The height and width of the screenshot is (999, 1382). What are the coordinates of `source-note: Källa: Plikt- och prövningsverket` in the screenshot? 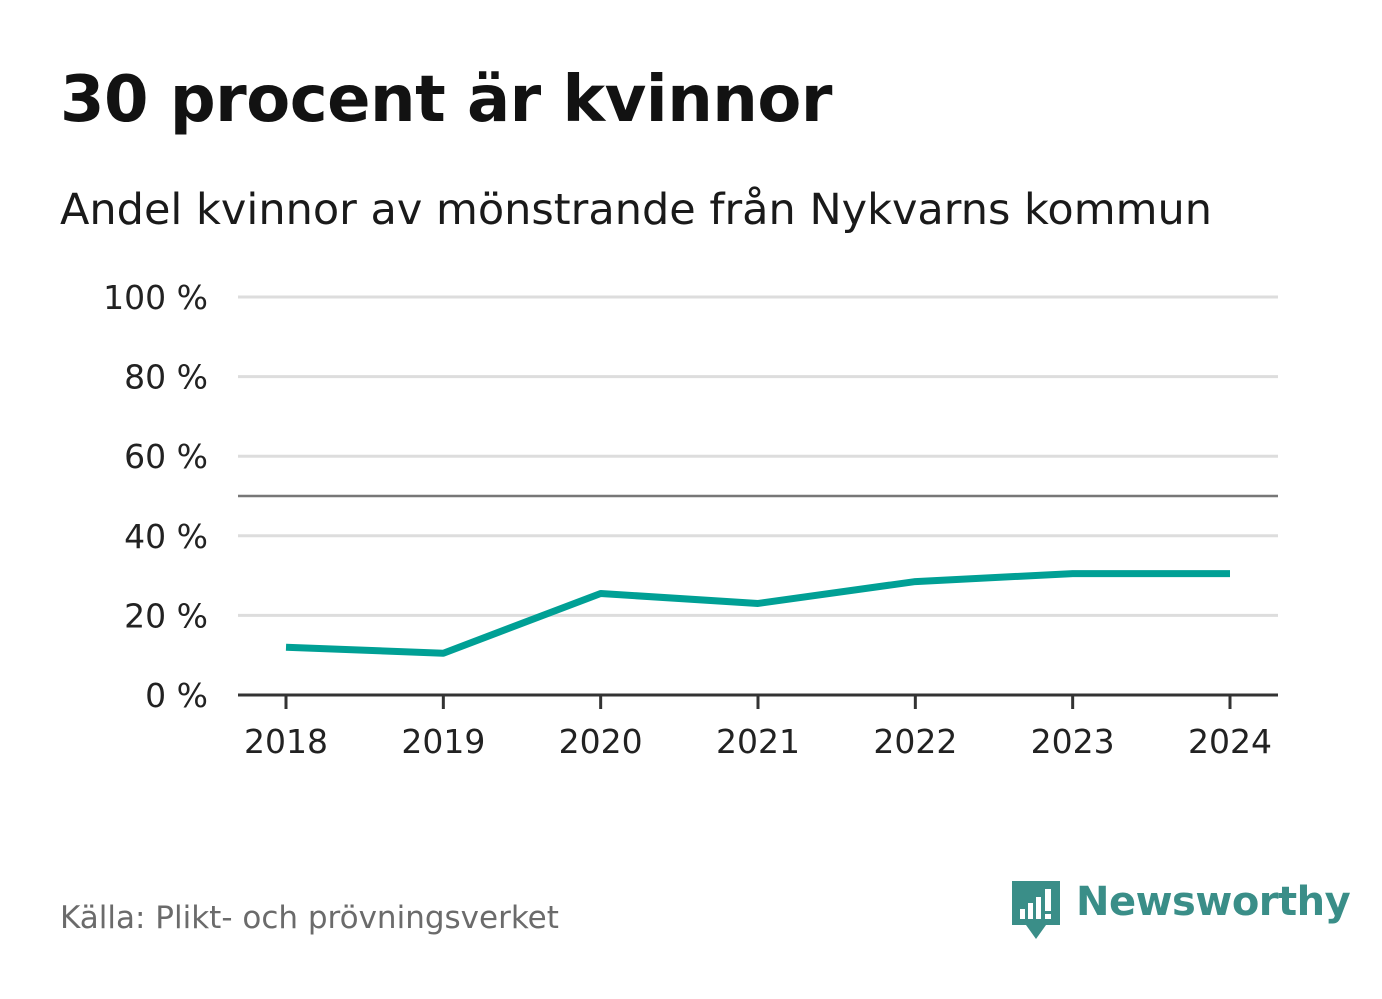 It's located at (309, 918).